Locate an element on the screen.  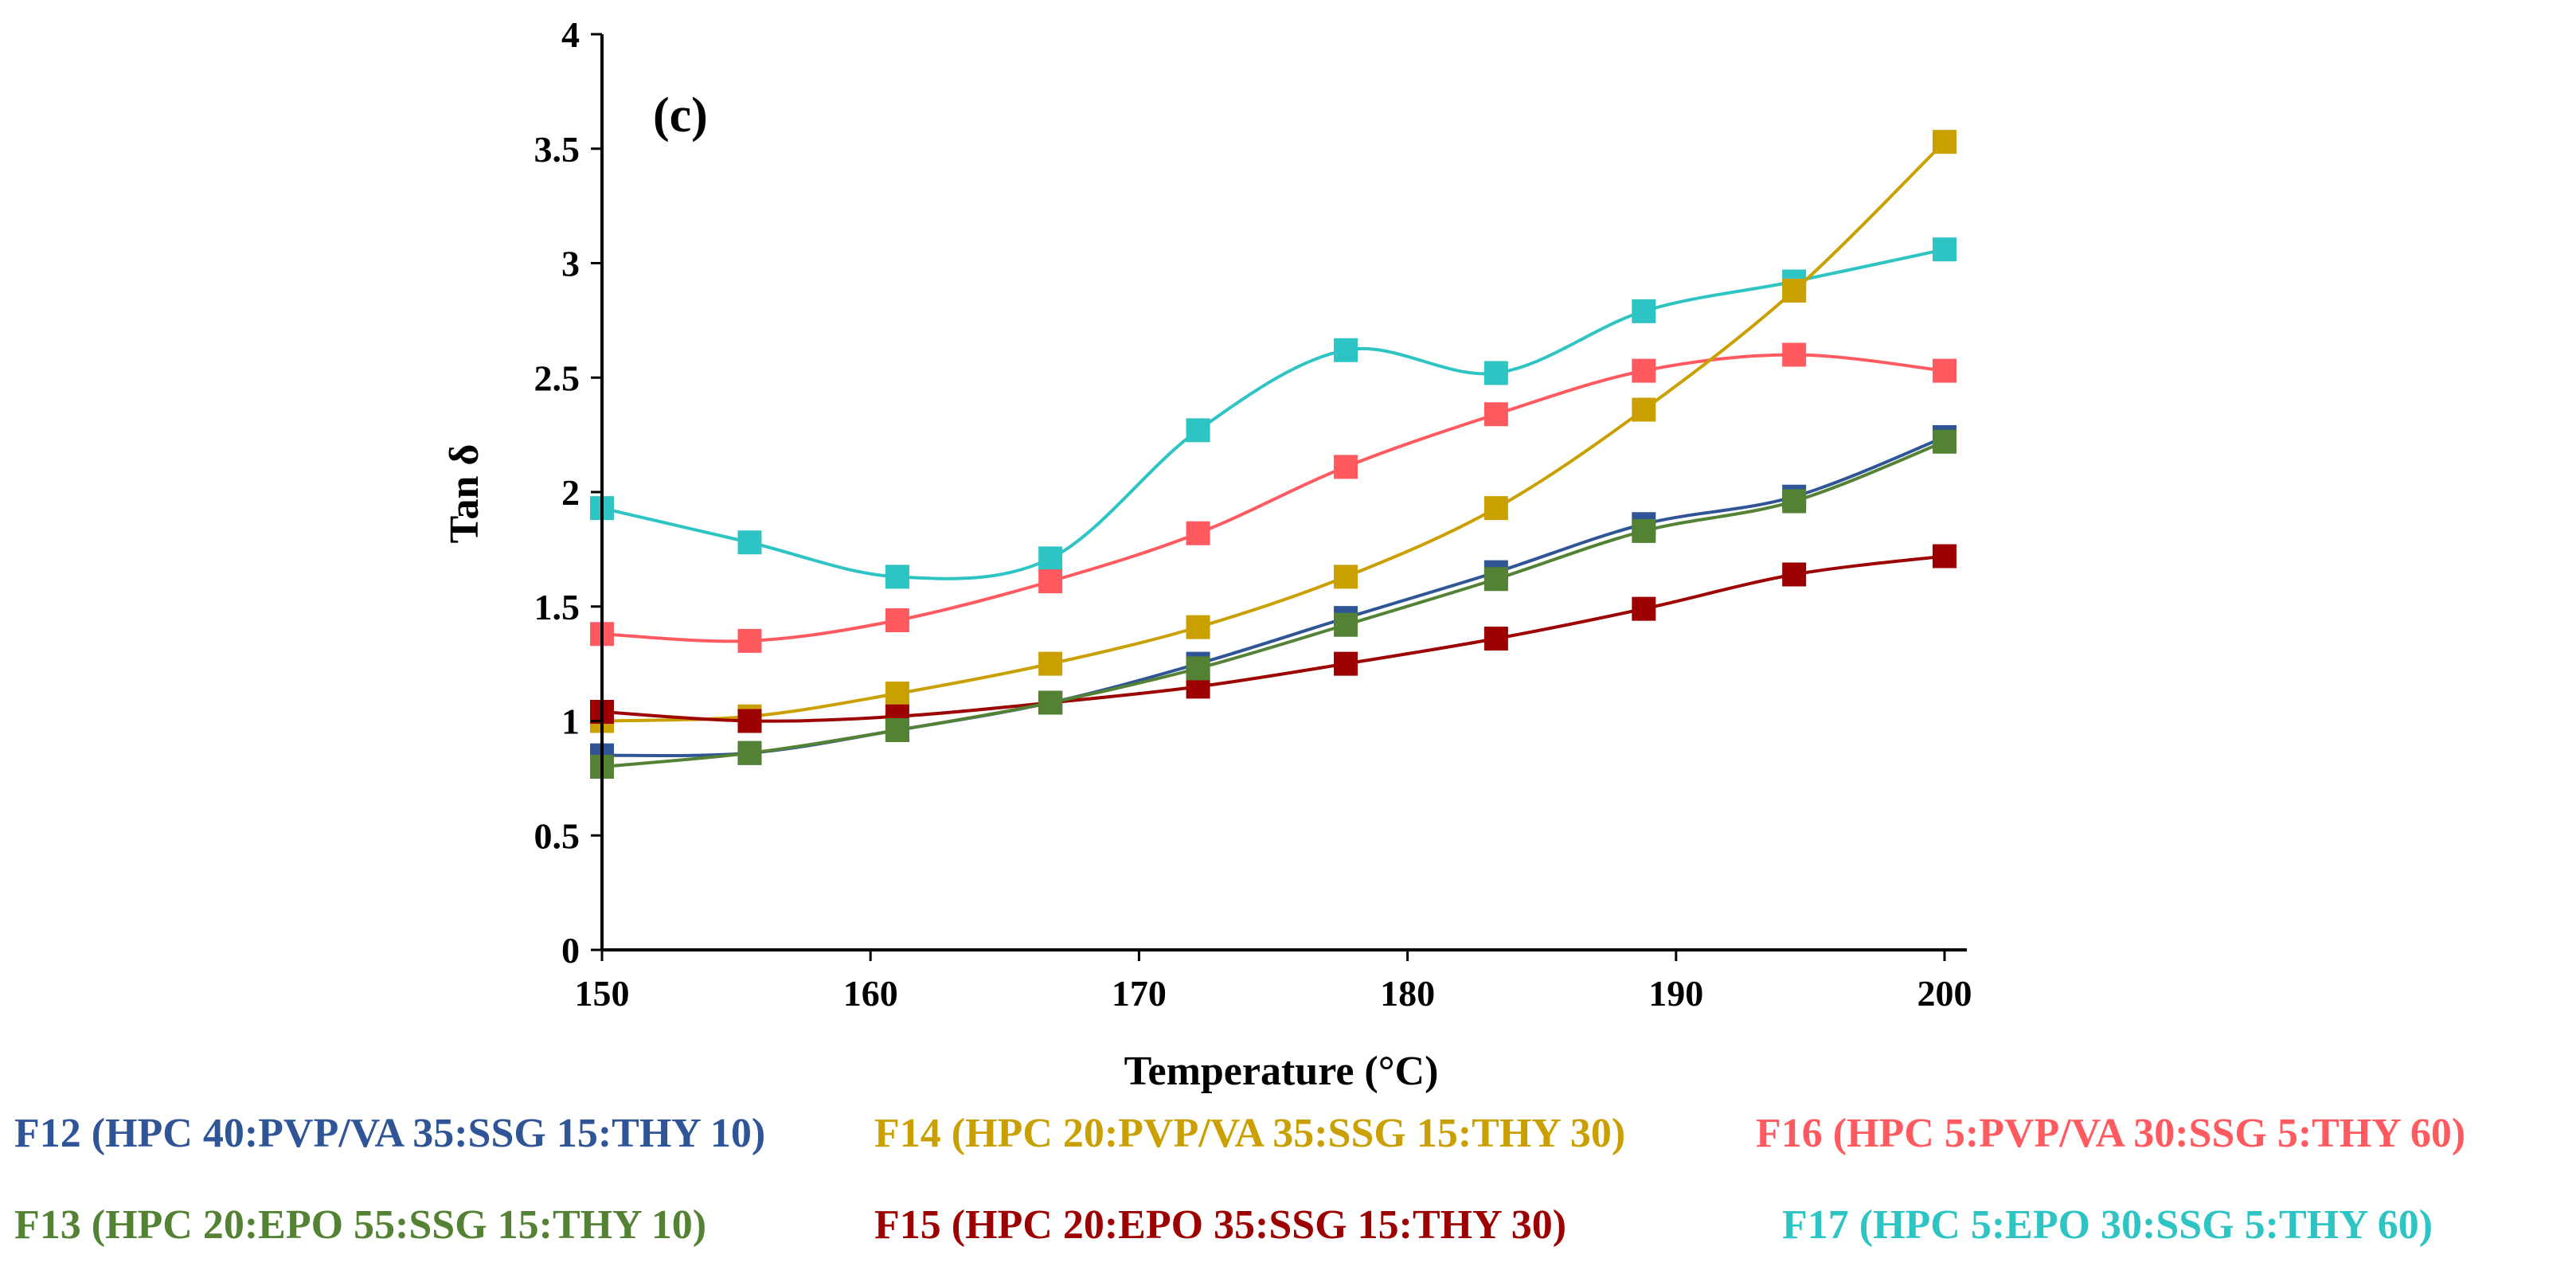
x-tick-label: 170 is located at coordinates (1139, 994).